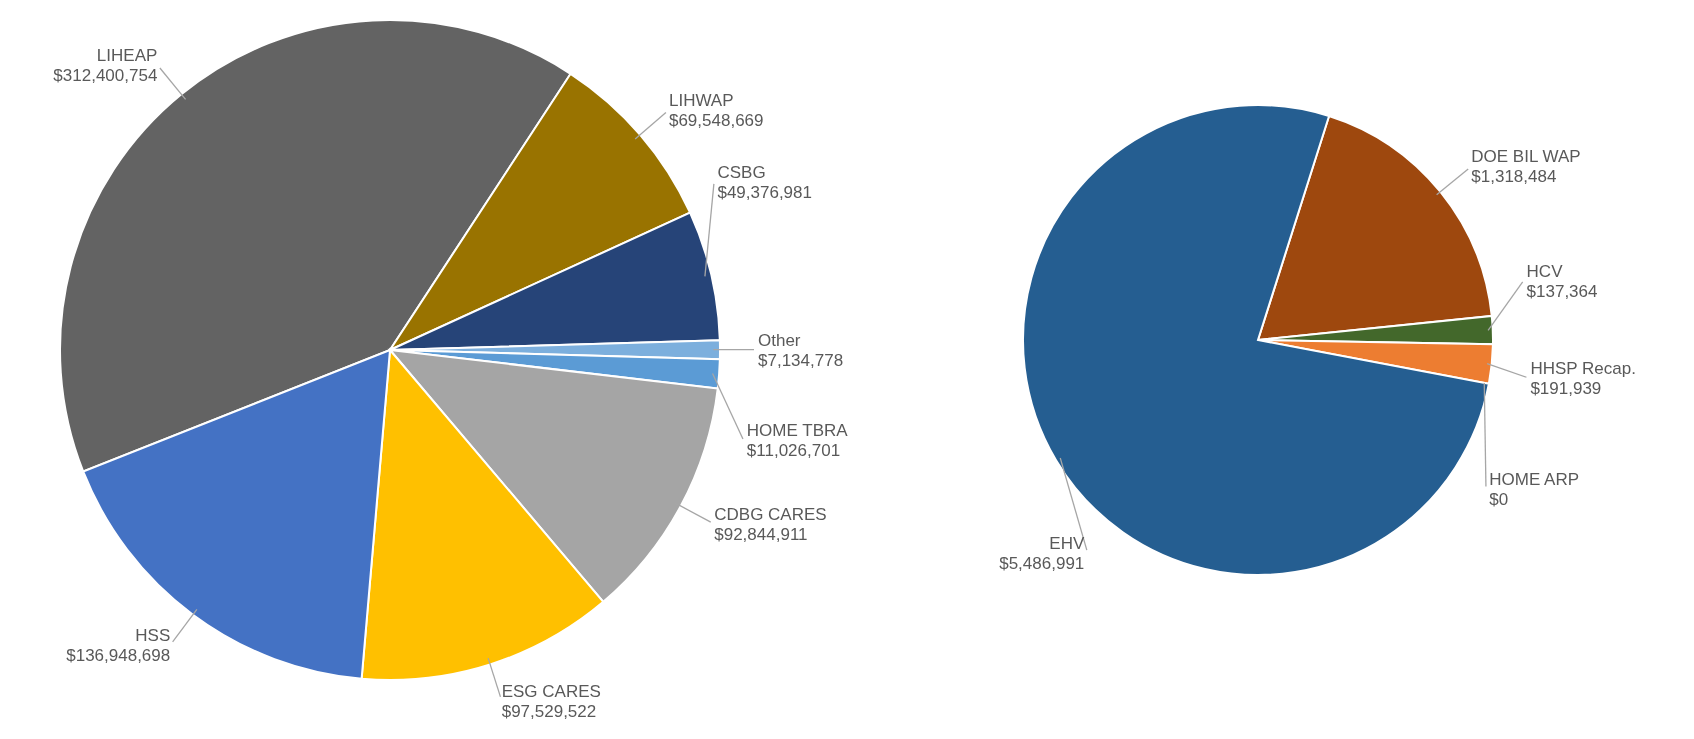  I want to click on data-label: $49,376,981, so click(764, 193).